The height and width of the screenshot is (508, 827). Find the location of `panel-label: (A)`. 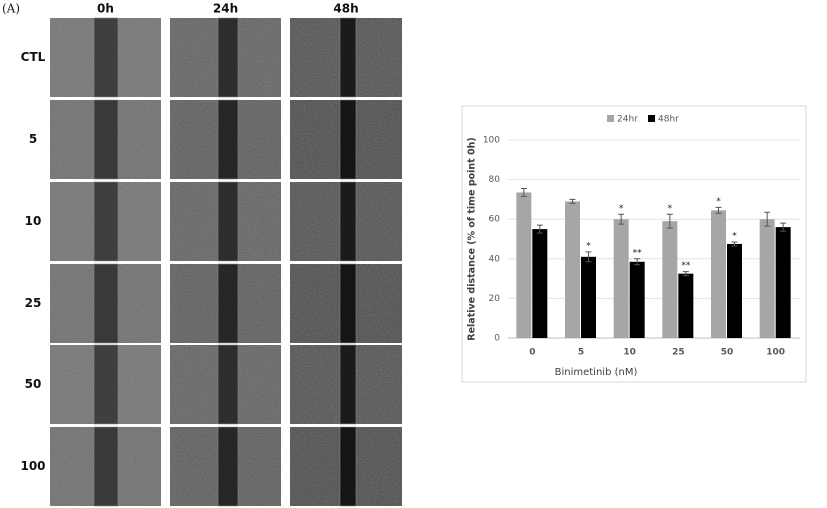

panel-label: (A) is located at coordinates (11, 9).